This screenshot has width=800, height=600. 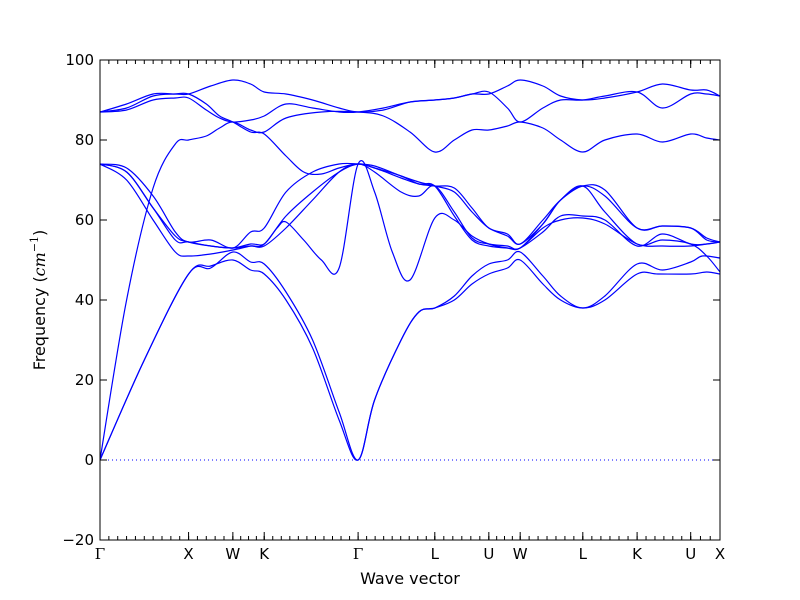 I want to click on y-axis-label-unit: cm, so click(x=39, y=264).